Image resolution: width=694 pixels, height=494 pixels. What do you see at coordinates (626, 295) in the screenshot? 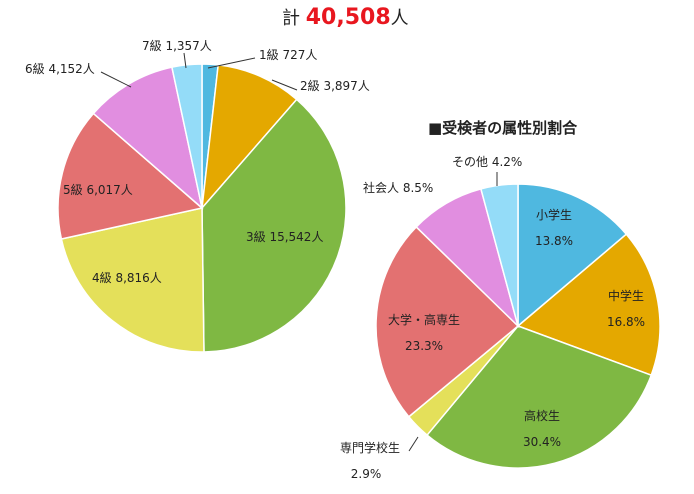
I see `attribute-label-2: 中学生` at bounding box center [626, 295].